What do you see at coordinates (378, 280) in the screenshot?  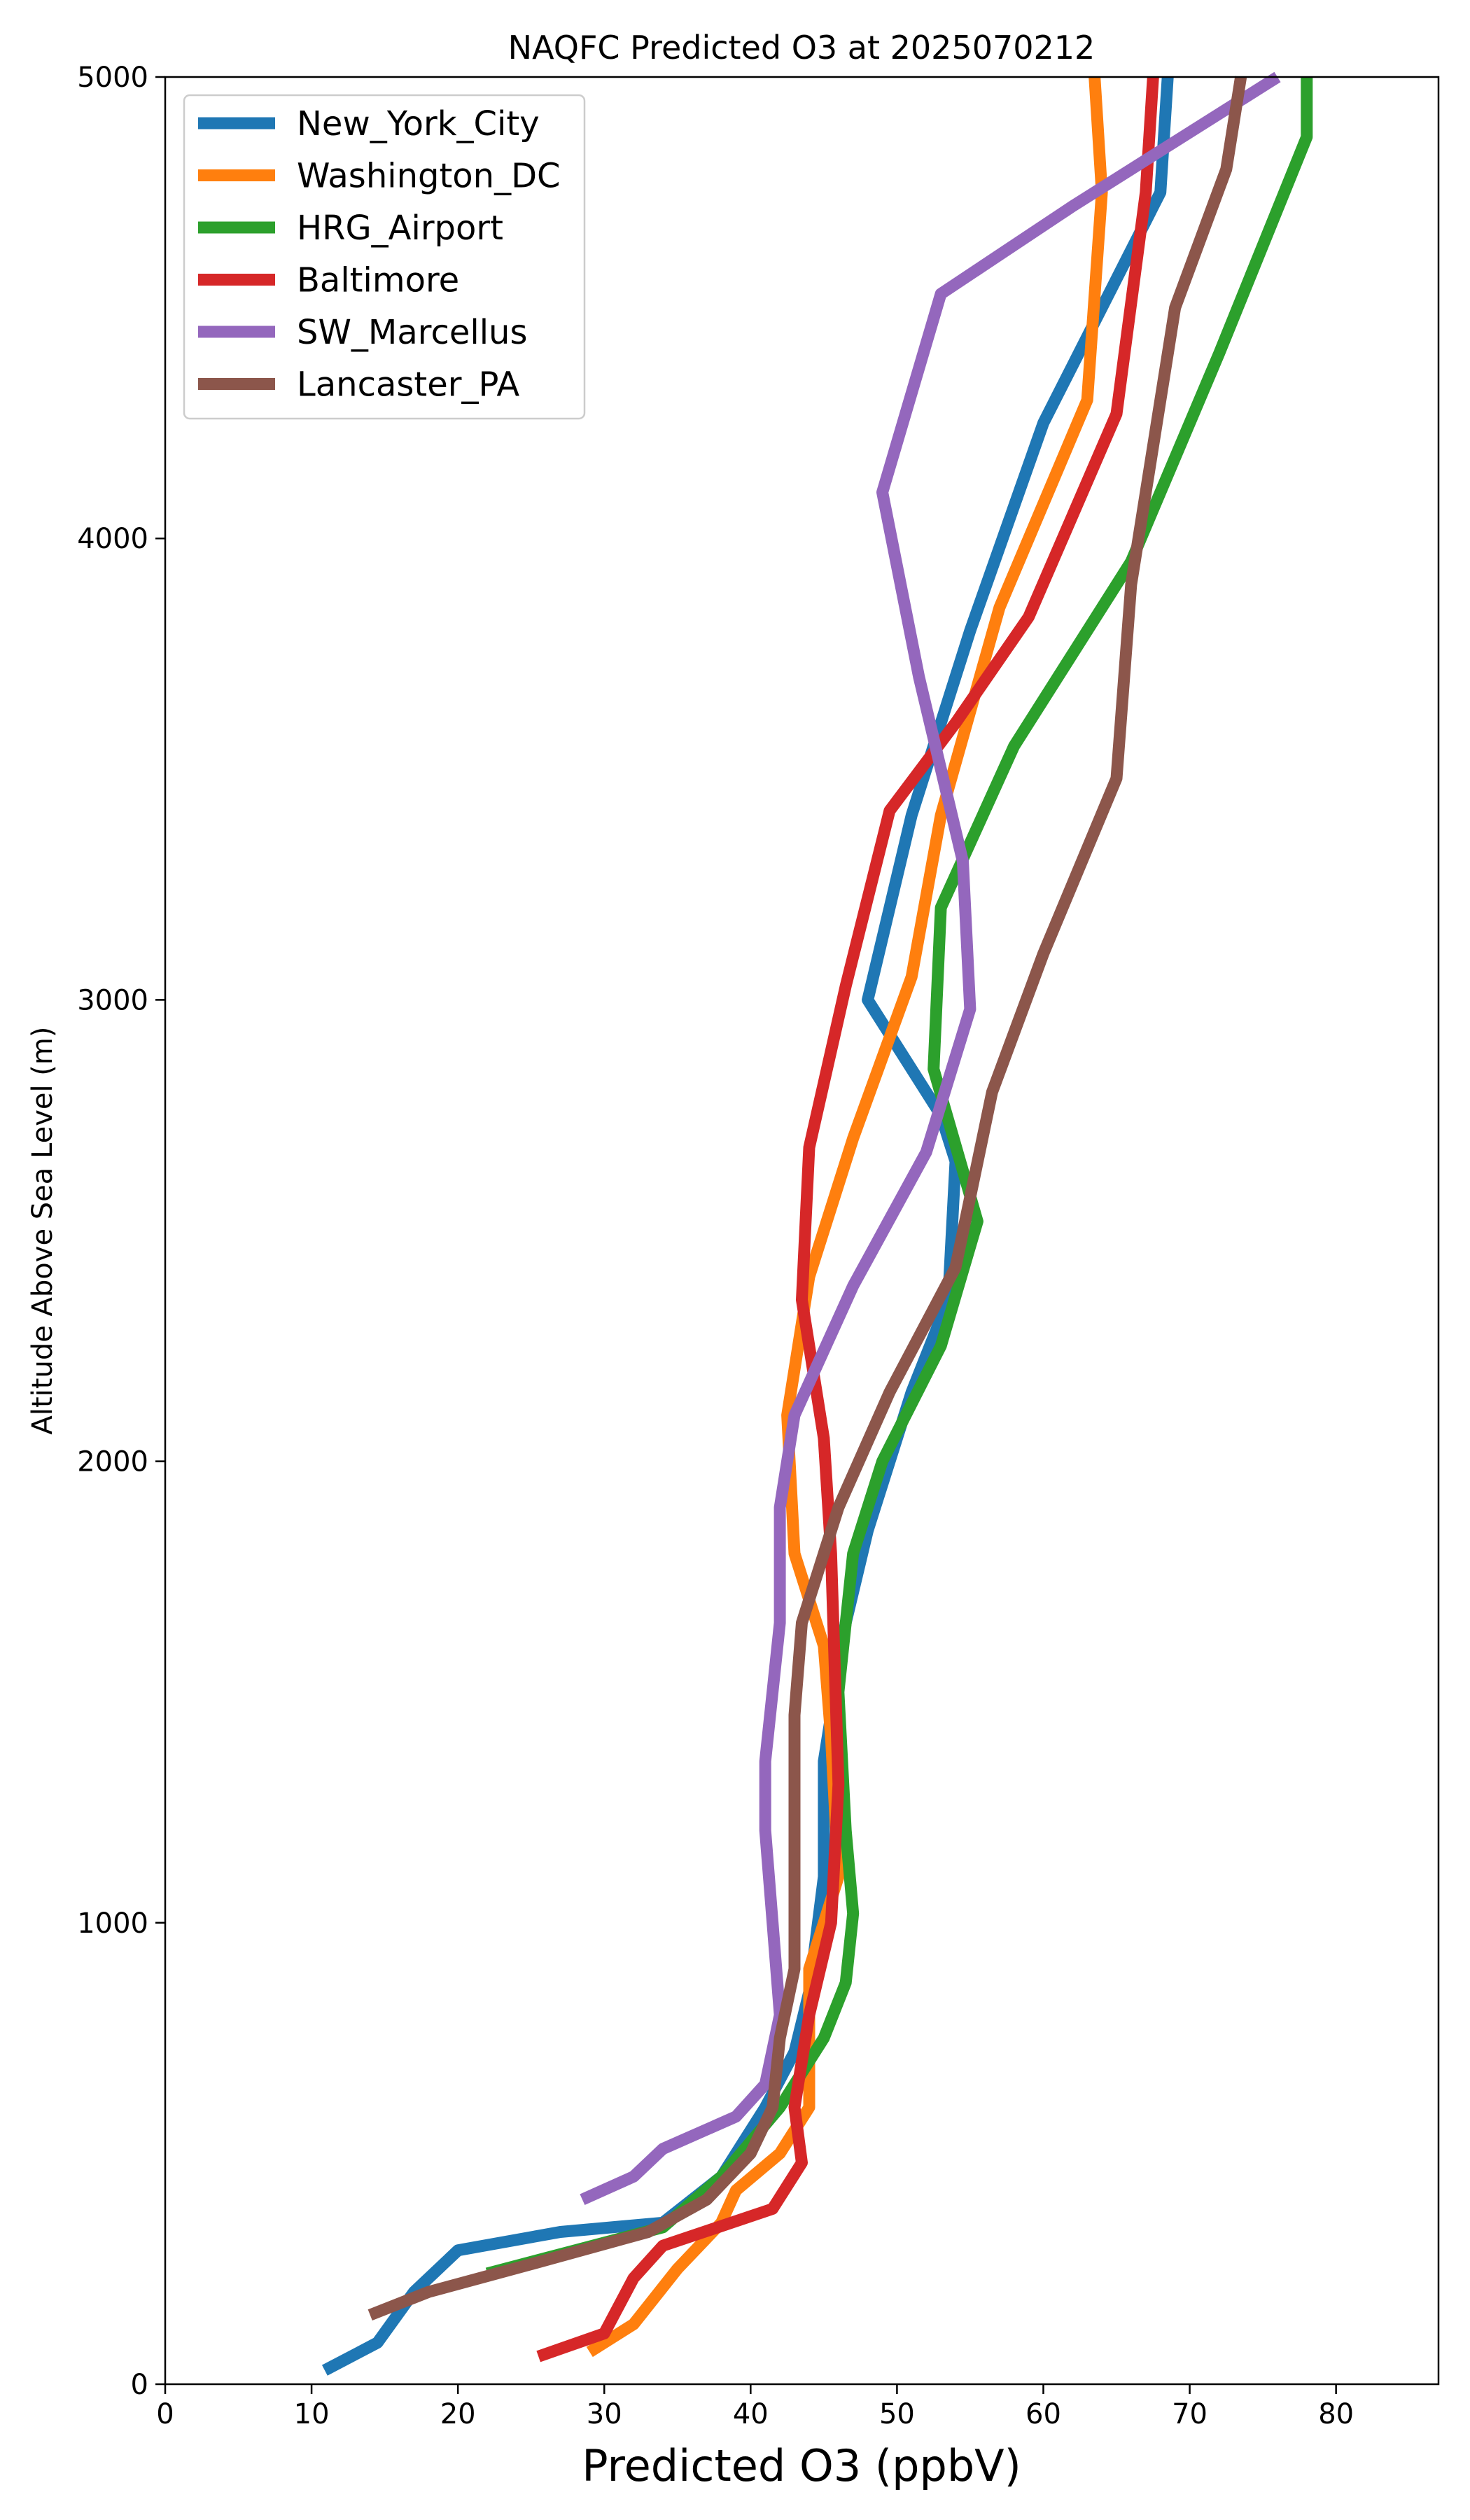 I see `legend-label: Baltimore` at bounding box center [378, 280].